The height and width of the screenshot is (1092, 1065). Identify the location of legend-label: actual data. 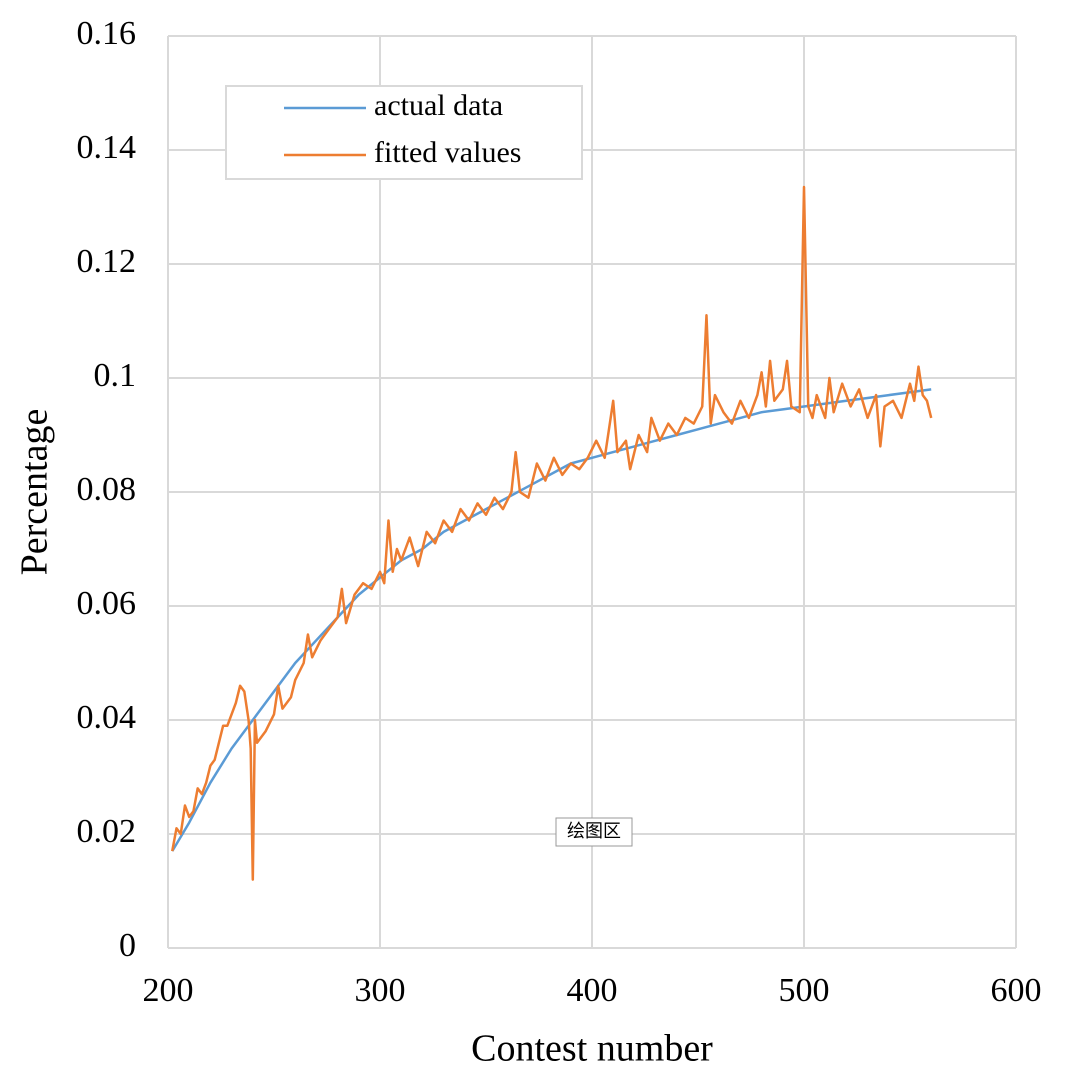
(438, 105).